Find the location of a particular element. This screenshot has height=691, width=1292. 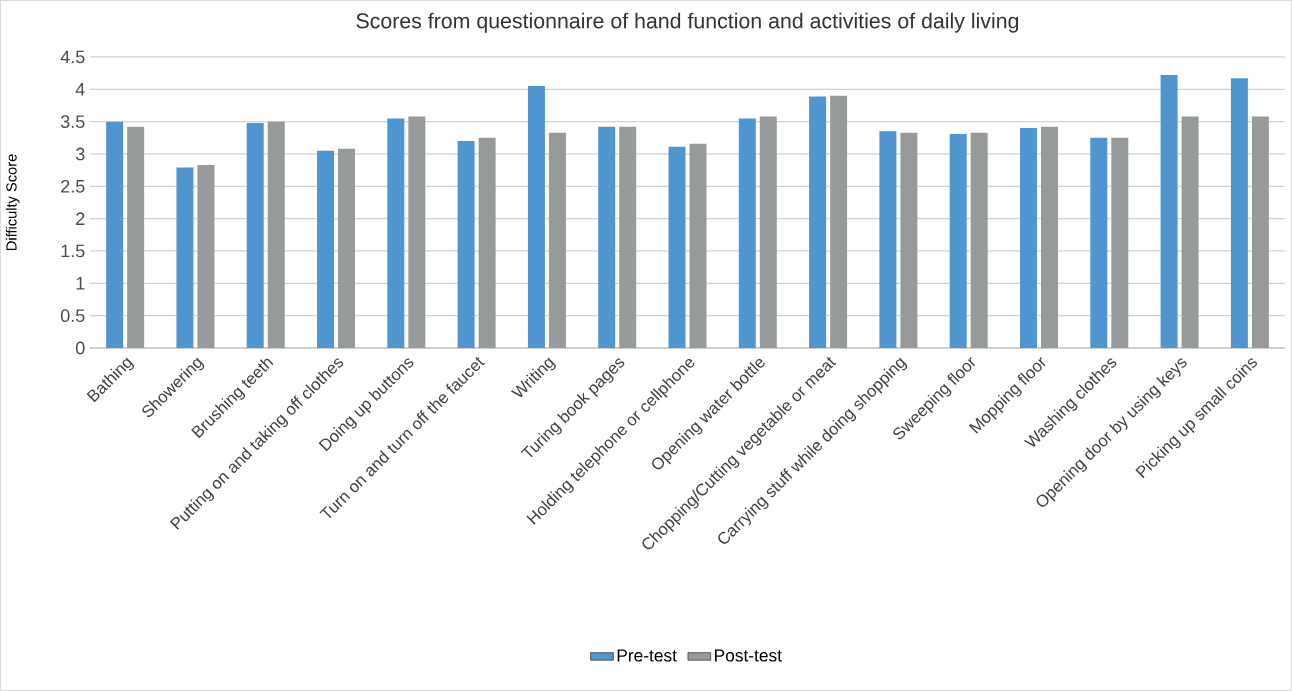

y-tick-label: 3.5 is located at coordinates (72, 122).